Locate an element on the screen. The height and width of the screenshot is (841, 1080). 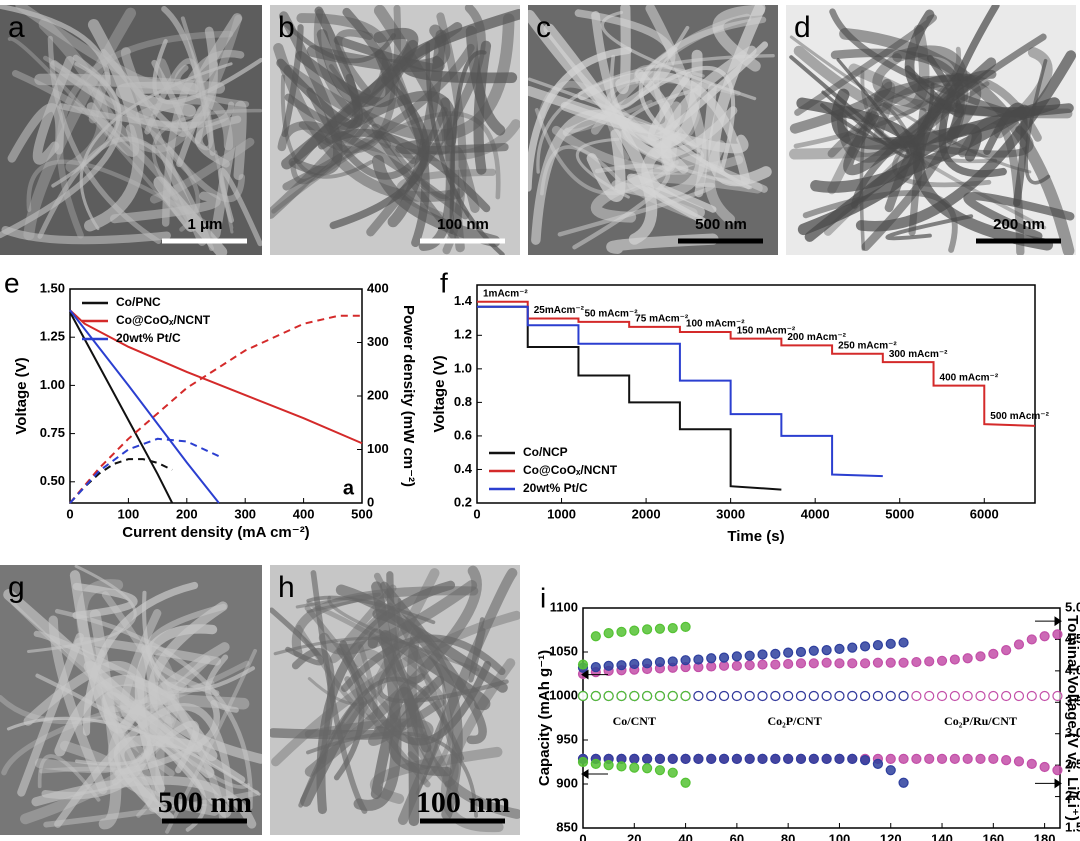
x-tick-label: 80 is located at coordinates (788, 836).